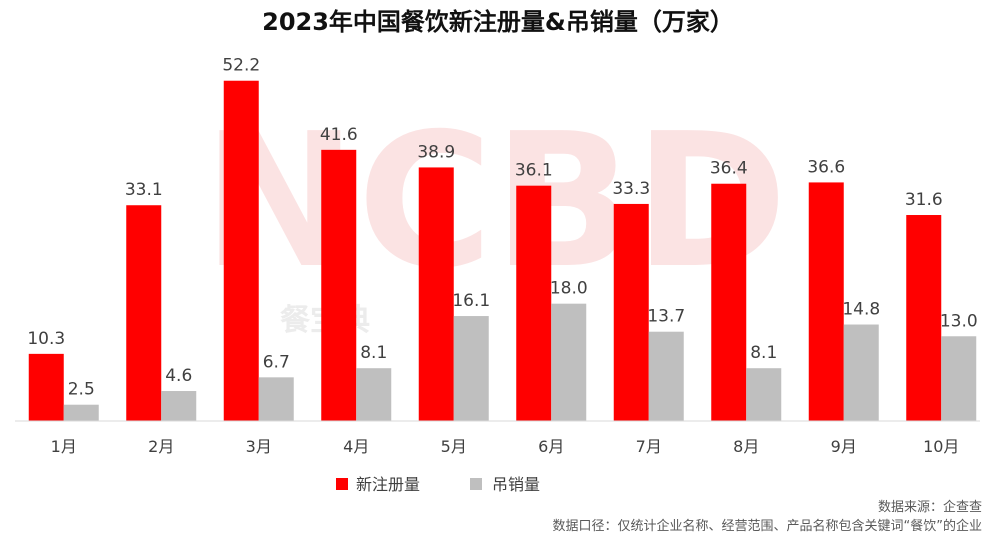 The height and width of the screenshot is (544, 997). I want to click on x-tick-2: 2月, so click(161, 446).